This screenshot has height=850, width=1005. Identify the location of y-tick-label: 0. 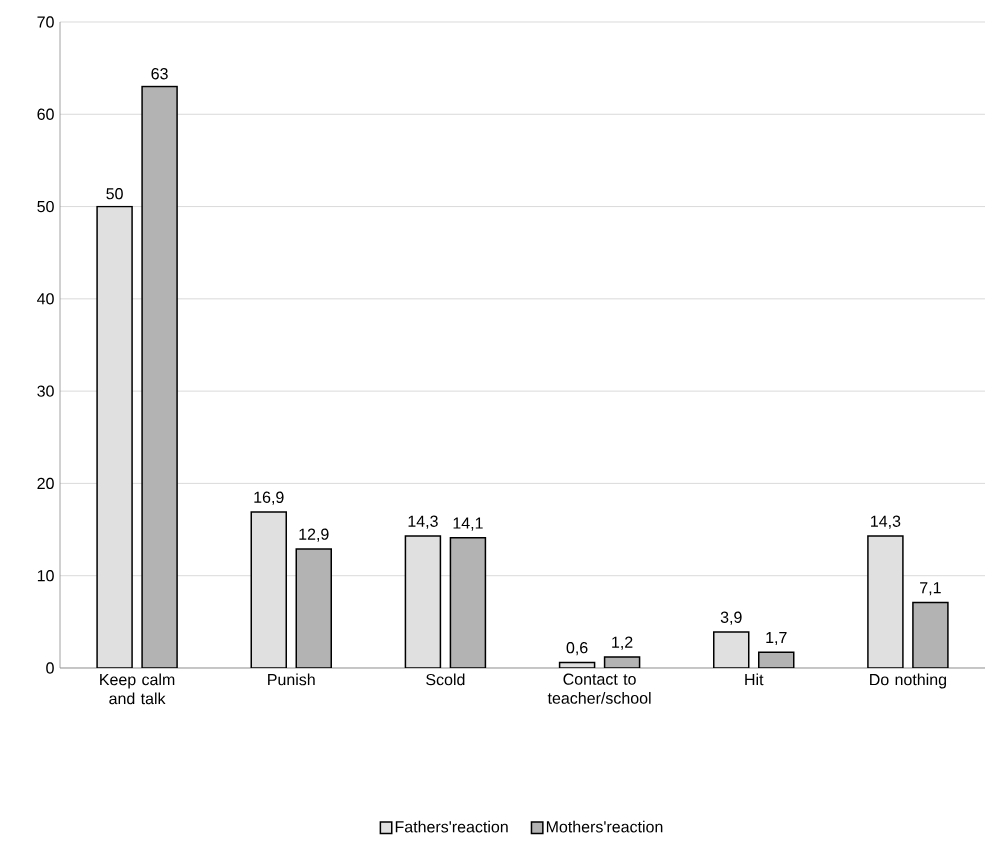
(50, 668).